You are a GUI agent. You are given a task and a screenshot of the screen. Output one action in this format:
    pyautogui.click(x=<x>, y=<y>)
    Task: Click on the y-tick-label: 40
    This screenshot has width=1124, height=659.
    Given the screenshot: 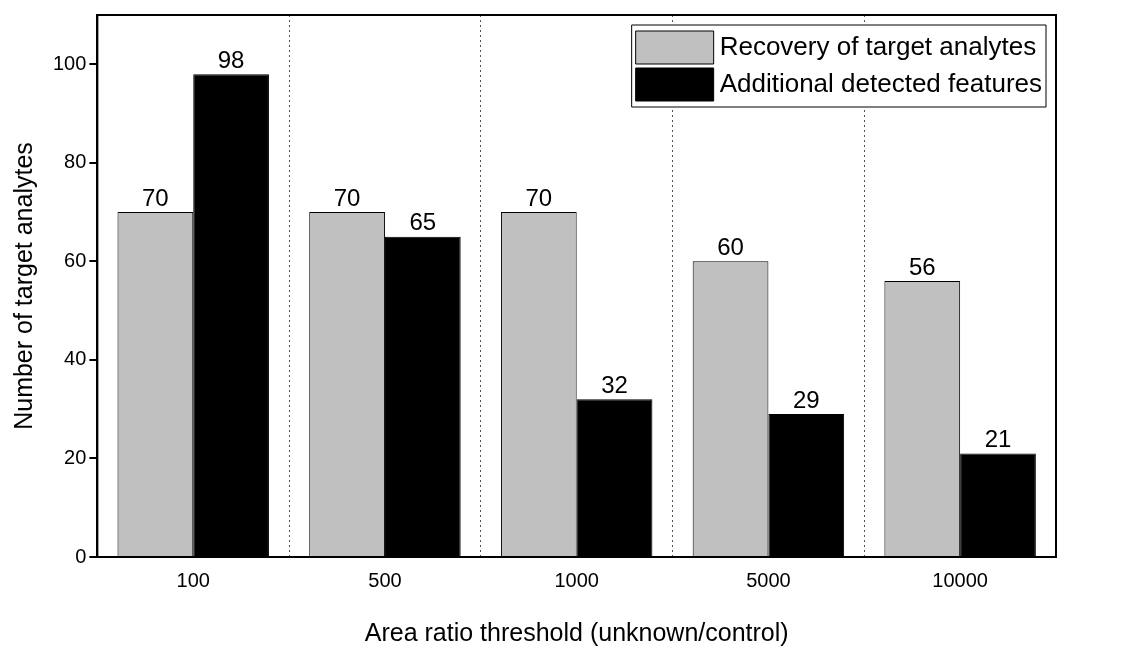 What is the action you would take?
    pyautogui.click(x=75, y=358)
    